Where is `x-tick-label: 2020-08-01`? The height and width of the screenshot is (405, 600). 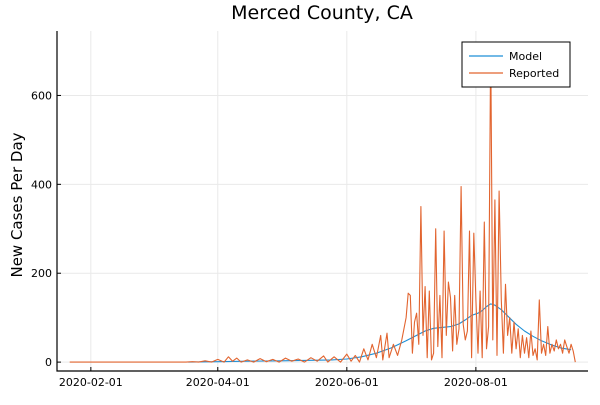 x-tick-label: 2020-08-01 is located at coordinates (476, 382).